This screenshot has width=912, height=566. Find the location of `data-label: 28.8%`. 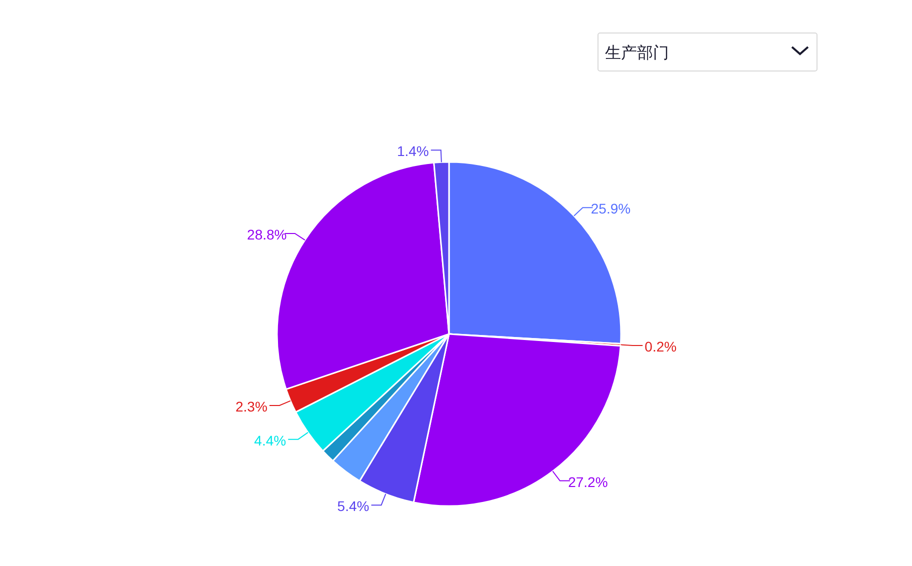

data-label: 28.8% is located at coordinates (267, 234).